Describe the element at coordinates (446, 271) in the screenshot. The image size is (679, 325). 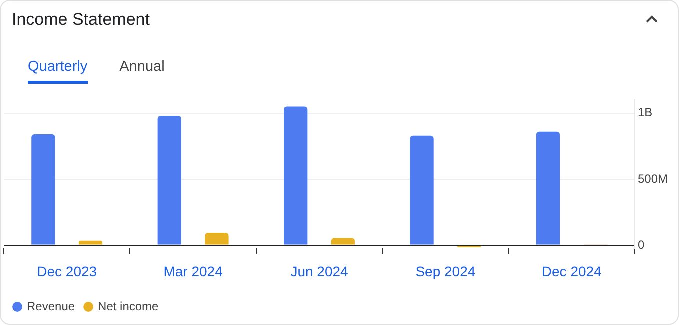
I see `x-tick-label: Sep 2024` at that location.